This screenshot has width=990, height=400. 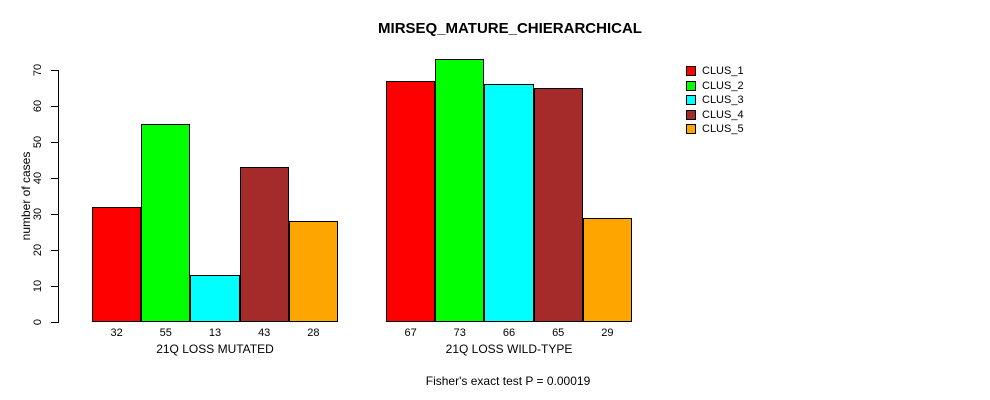 What do you see at coordinates (460, 190) in the screenshot?
I see `bar-clus_2-group2` at bounding box center [460, 190].